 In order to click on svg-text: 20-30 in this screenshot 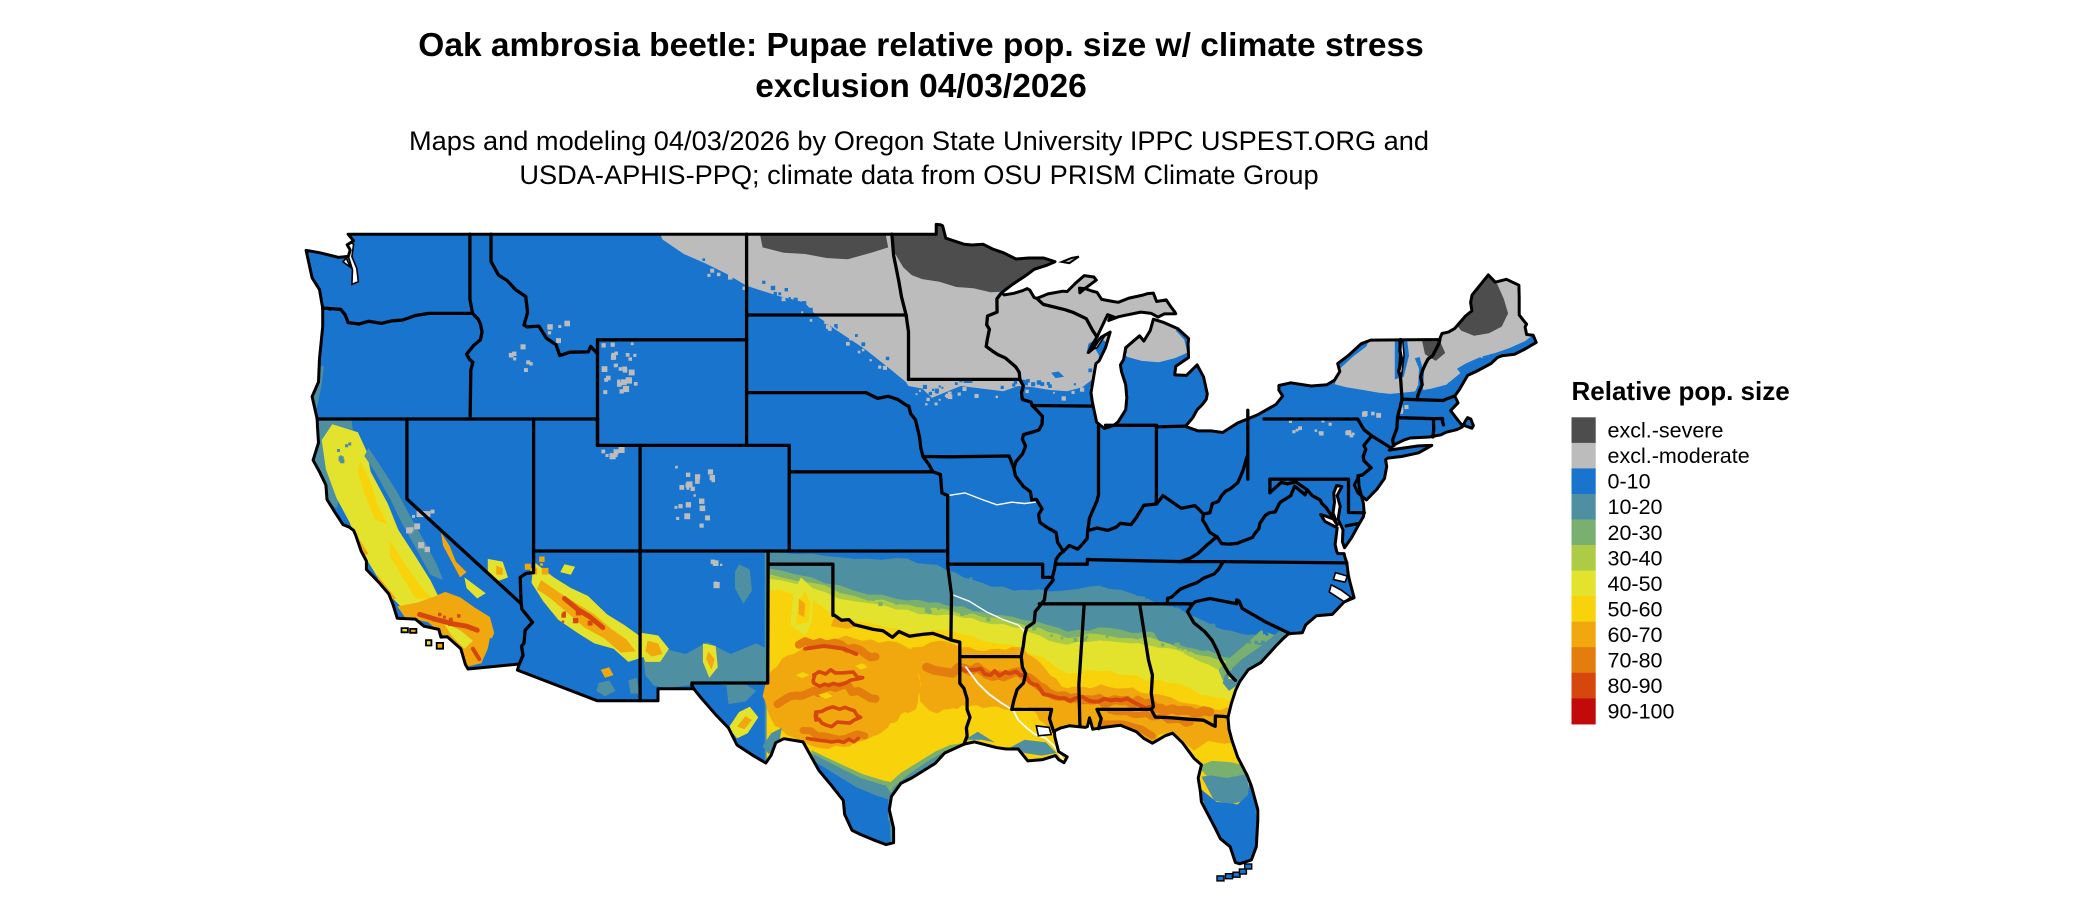, I will do `click(1635, 533)`.